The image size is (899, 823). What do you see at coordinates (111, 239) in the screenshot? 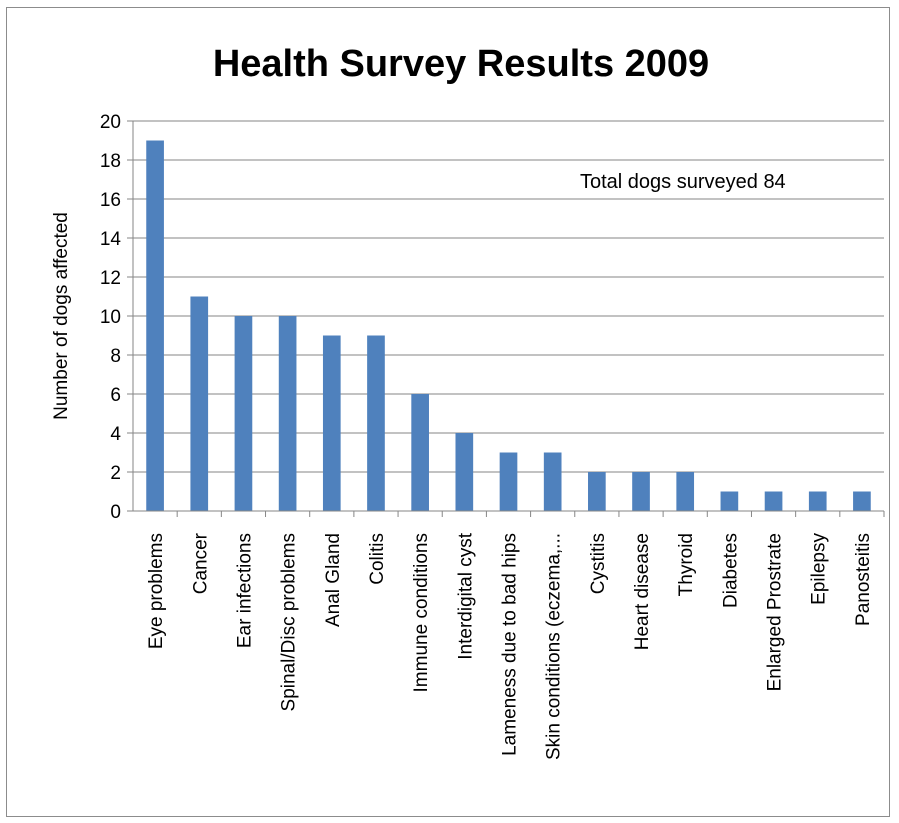
I see `y-tick-label: 14` at bounding box center [111, 239].